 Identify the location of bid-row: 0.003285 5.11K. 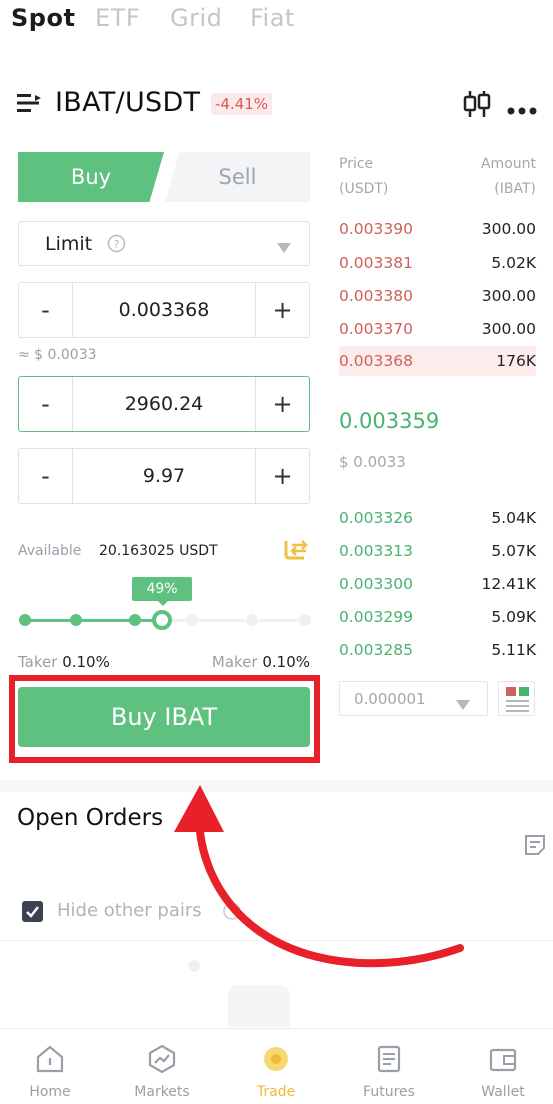
(437, 650).